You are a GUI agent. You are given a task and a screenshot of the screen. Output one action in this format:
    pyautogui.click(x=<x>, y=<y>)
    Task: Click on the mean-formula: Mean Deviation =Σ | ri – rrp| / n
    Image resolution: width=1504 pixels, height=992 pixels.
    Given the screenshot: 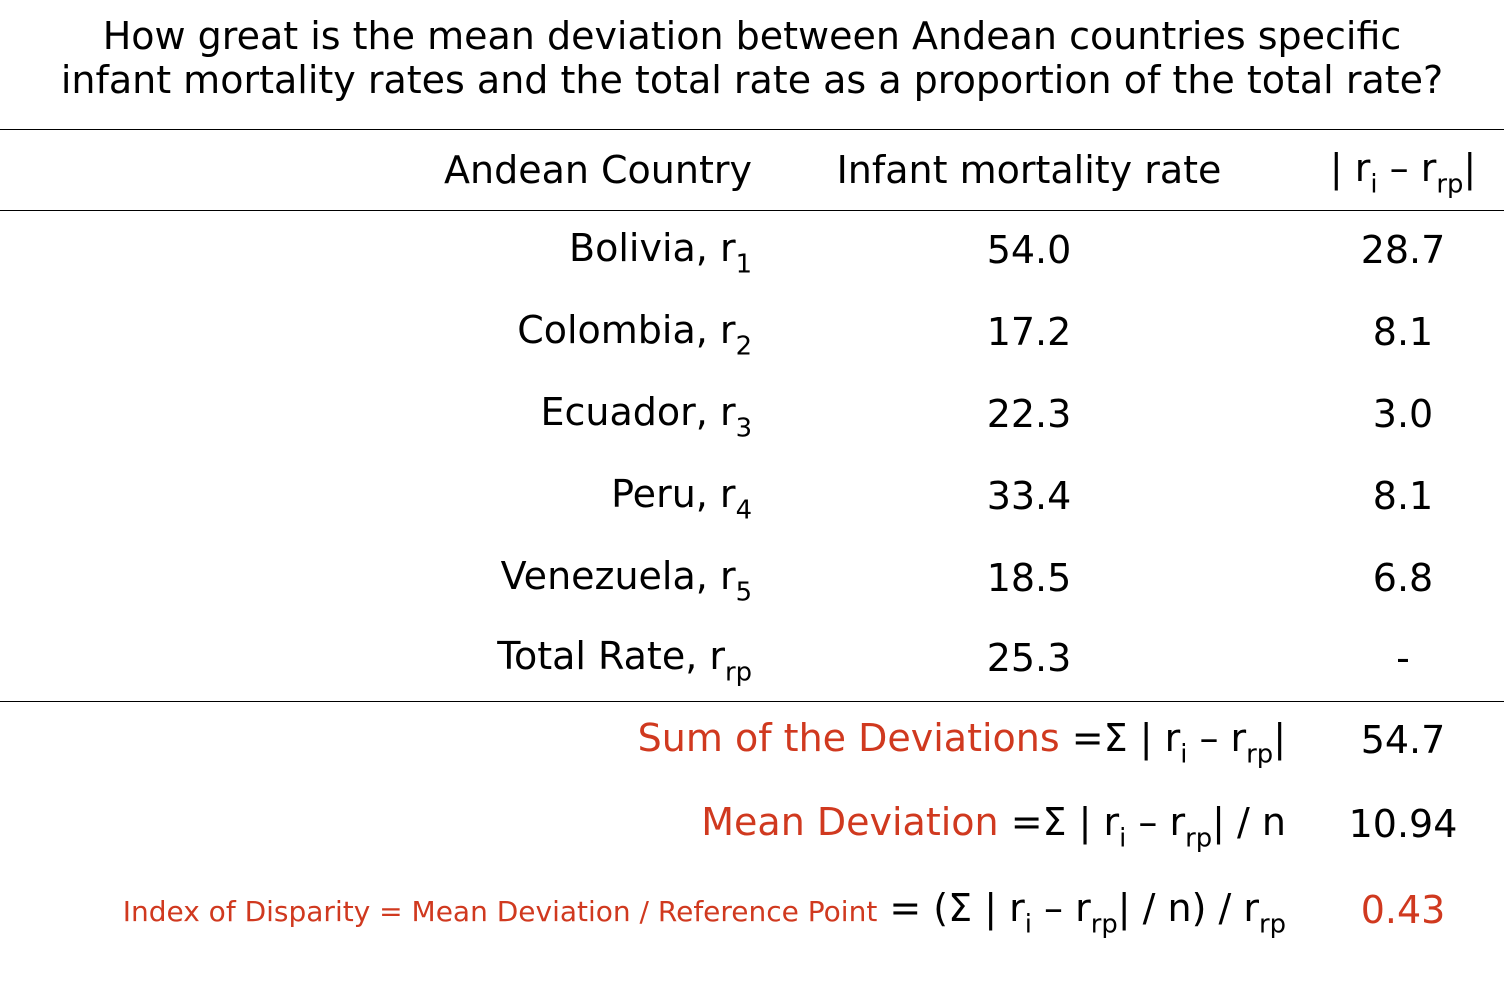 What is the action you would take?
    pyautogui.click(x=993, y=827)
    